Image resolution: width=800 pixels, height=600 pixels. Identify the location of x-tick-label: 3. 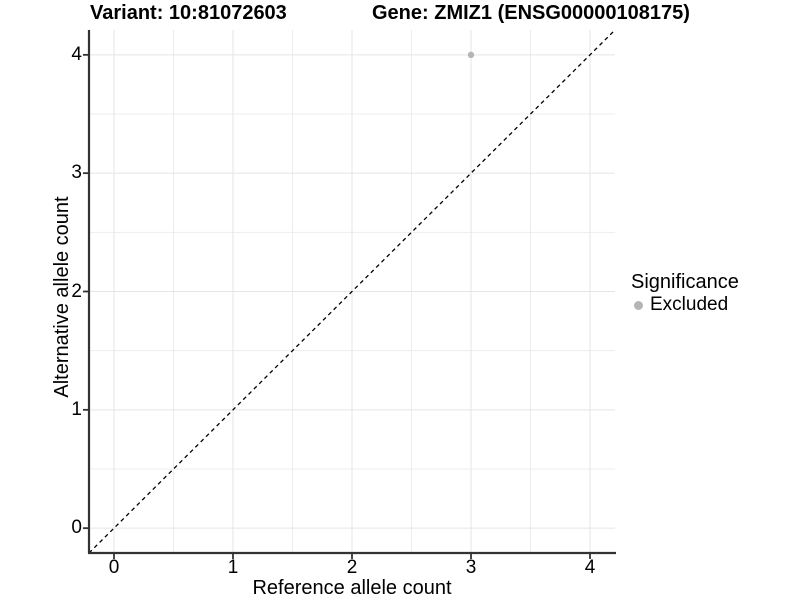
(471, 567).